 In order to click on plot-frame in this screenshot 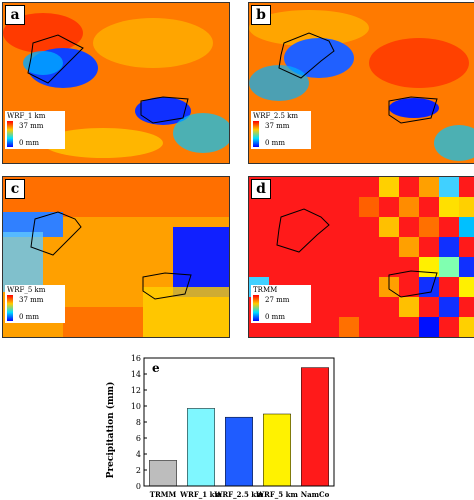, I will do `click(239, 422)`.